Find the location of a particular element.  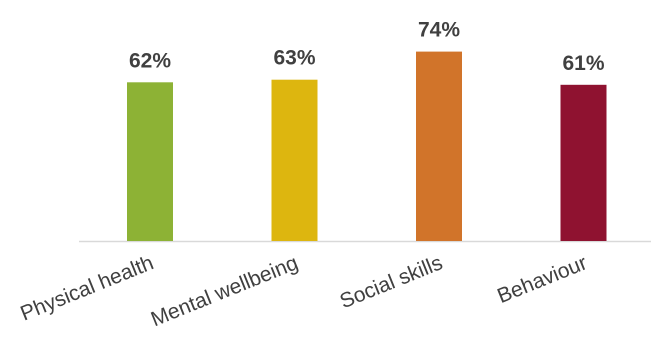

value-label-mental-wellbeing: 63% is located at coordinates (294, 58).